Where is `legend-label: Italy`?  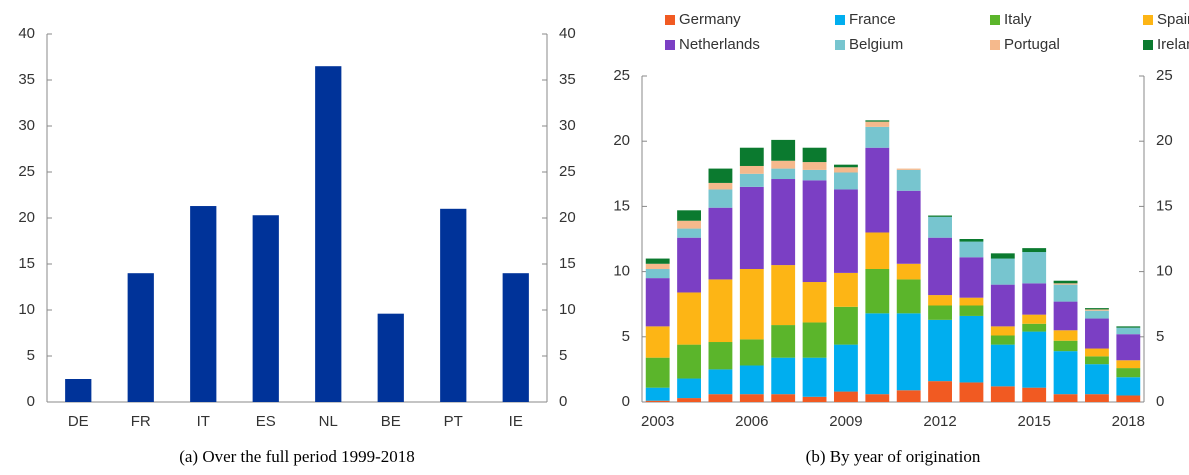
legend-label: Italy is located at coordinates (1018, 19).